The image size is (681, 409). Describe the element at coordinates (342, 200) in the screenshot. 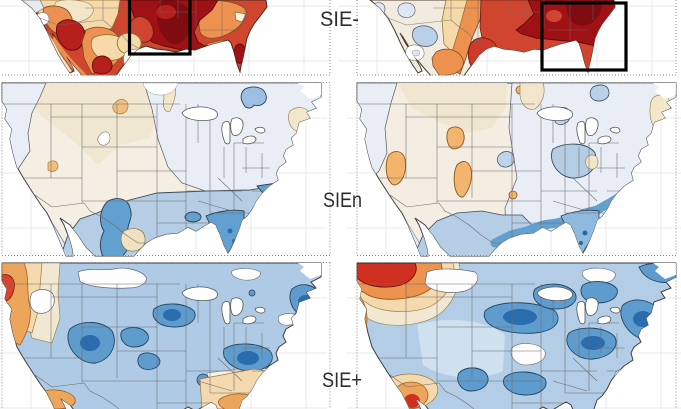

I see `svg-text: SIEn` at that location.